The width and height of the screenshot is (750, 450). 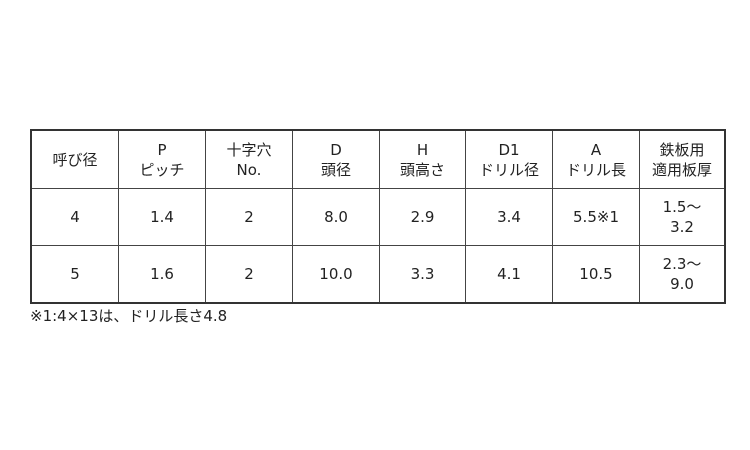 I want to click on table-cell: 4, so click(x=74, y=217).